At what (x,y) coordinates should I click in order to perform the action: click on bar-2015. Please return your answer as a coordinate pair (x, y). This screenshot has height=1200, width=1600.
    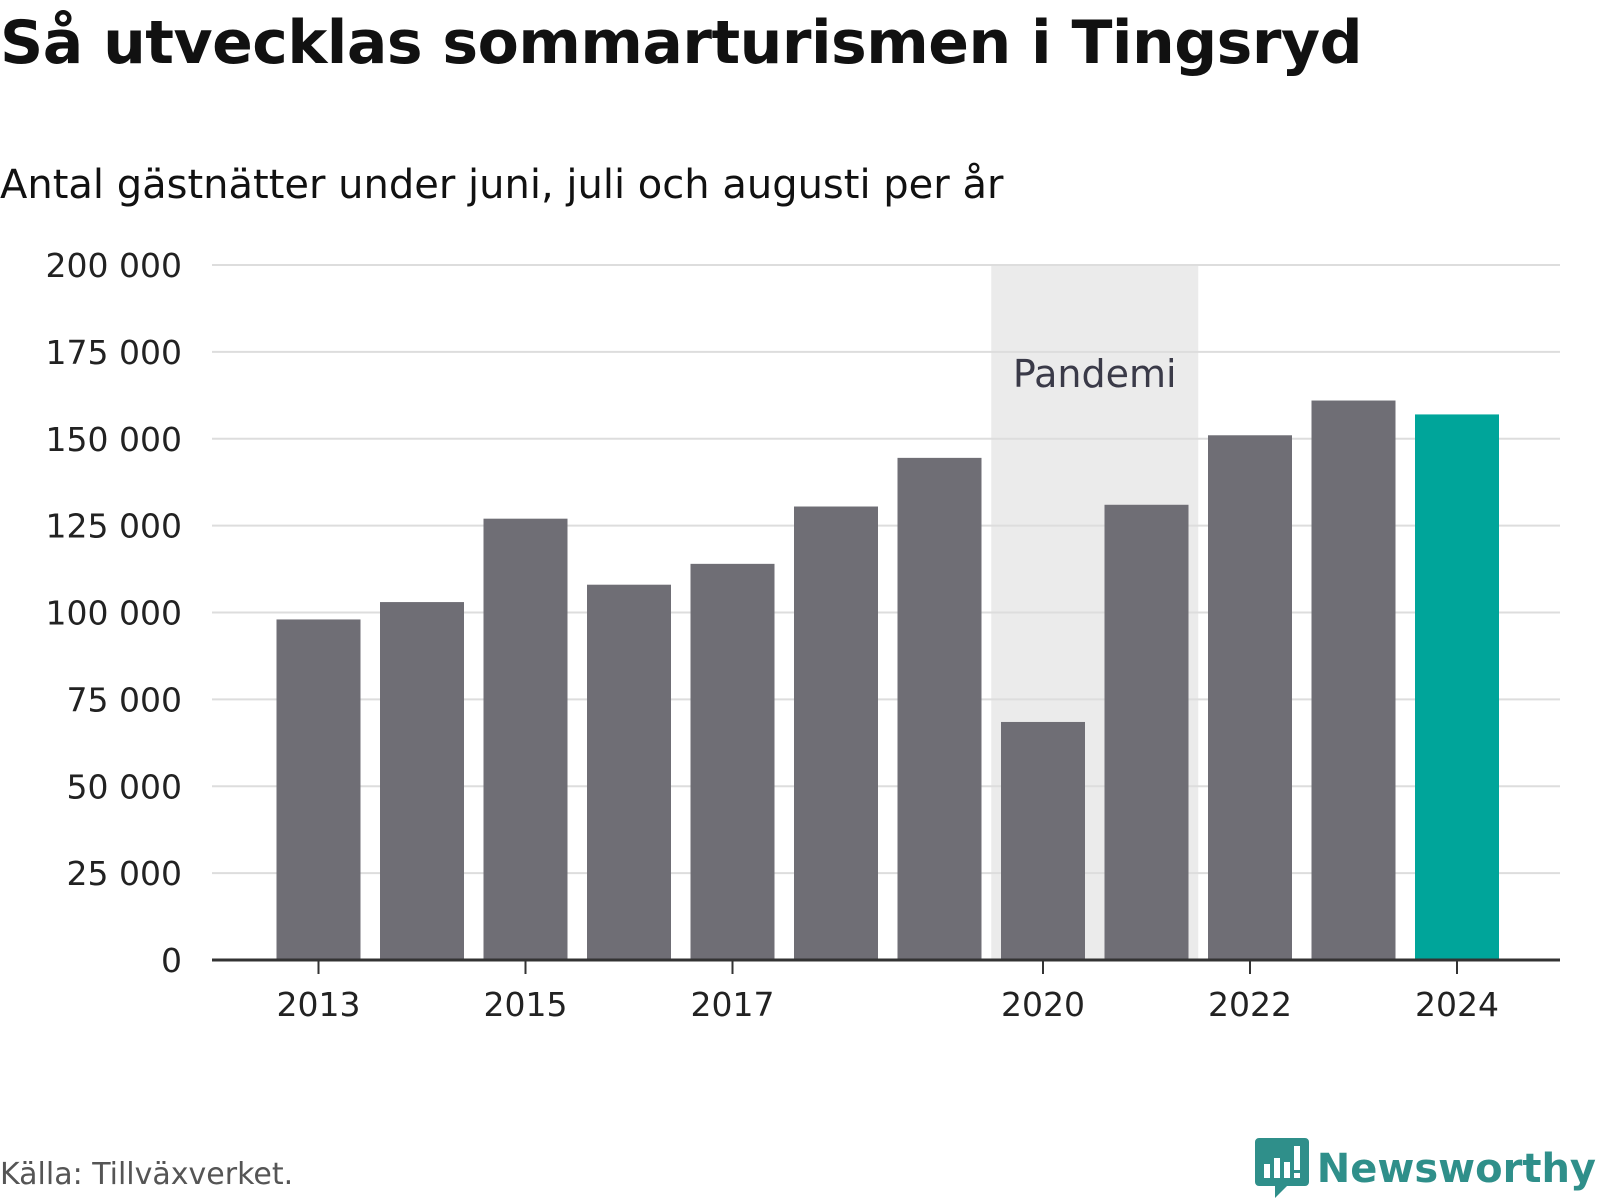
    Looking at the image, I should click on (525, 739).